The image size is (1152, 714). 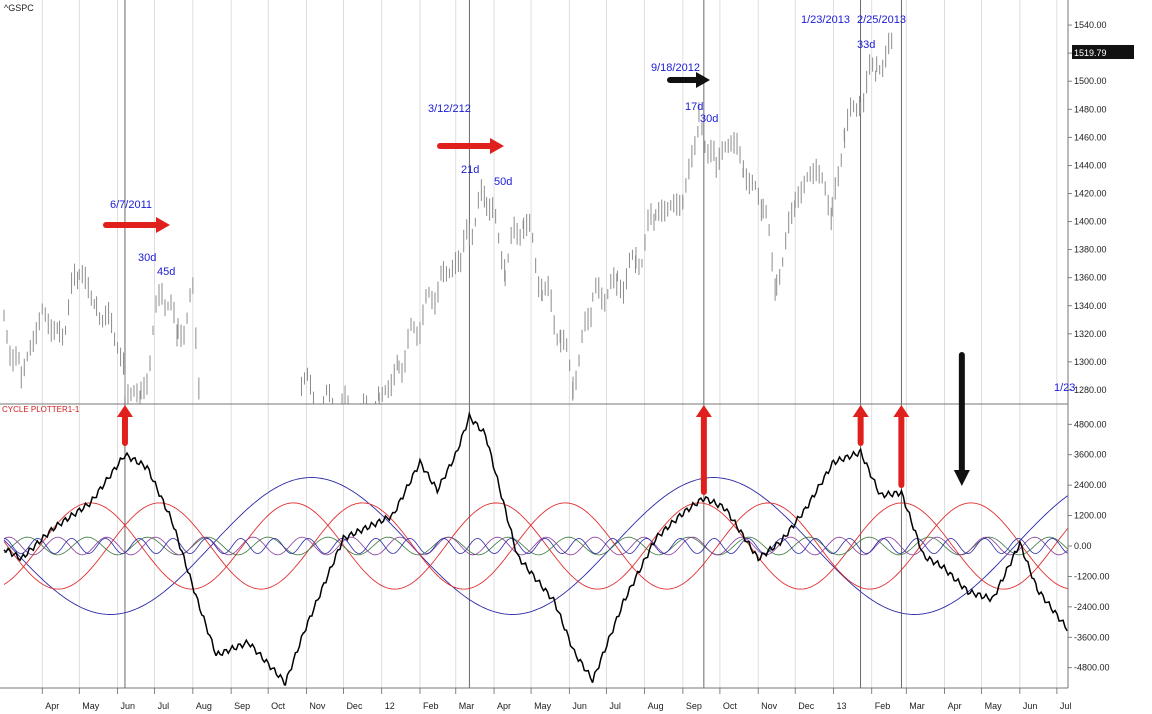 I want to click on annotation-text: 50d, so click(x=503, y=182).